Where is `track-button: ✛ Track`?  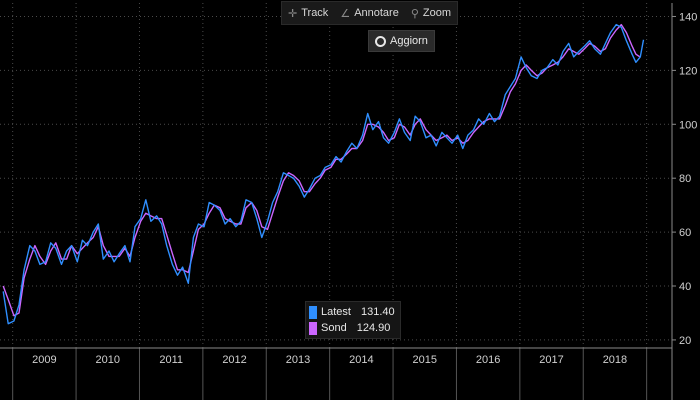 track-button: ✛ Track is located at coordinates (308, 13).